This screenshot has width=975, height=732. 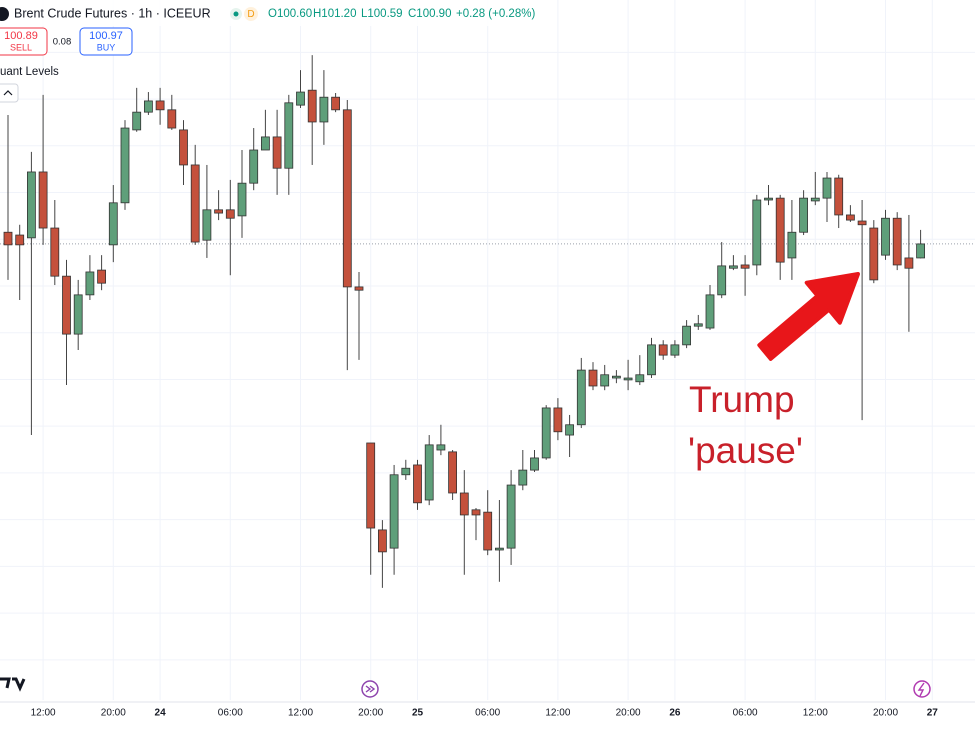 I want to click on collapse-icon, so click(x=8, y=93).